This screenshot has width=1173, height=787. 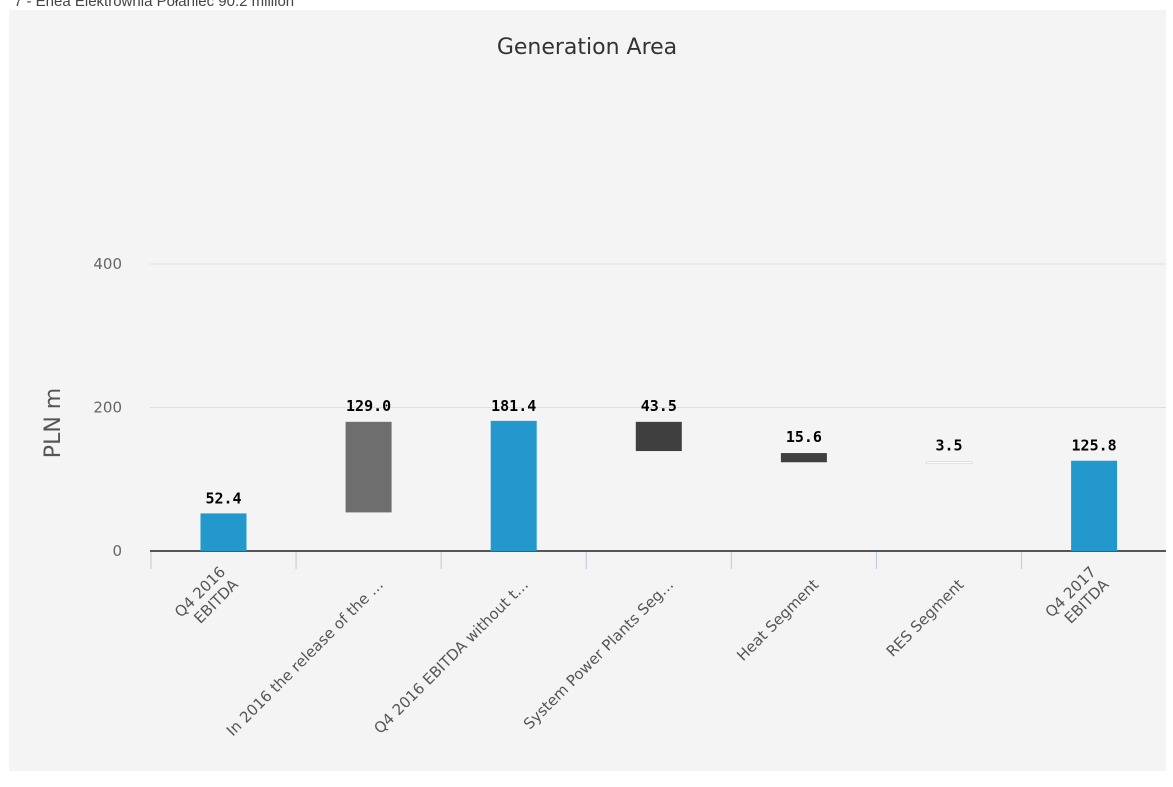 I want to click on y-tick-label: 200, so click(x=107, y=408).